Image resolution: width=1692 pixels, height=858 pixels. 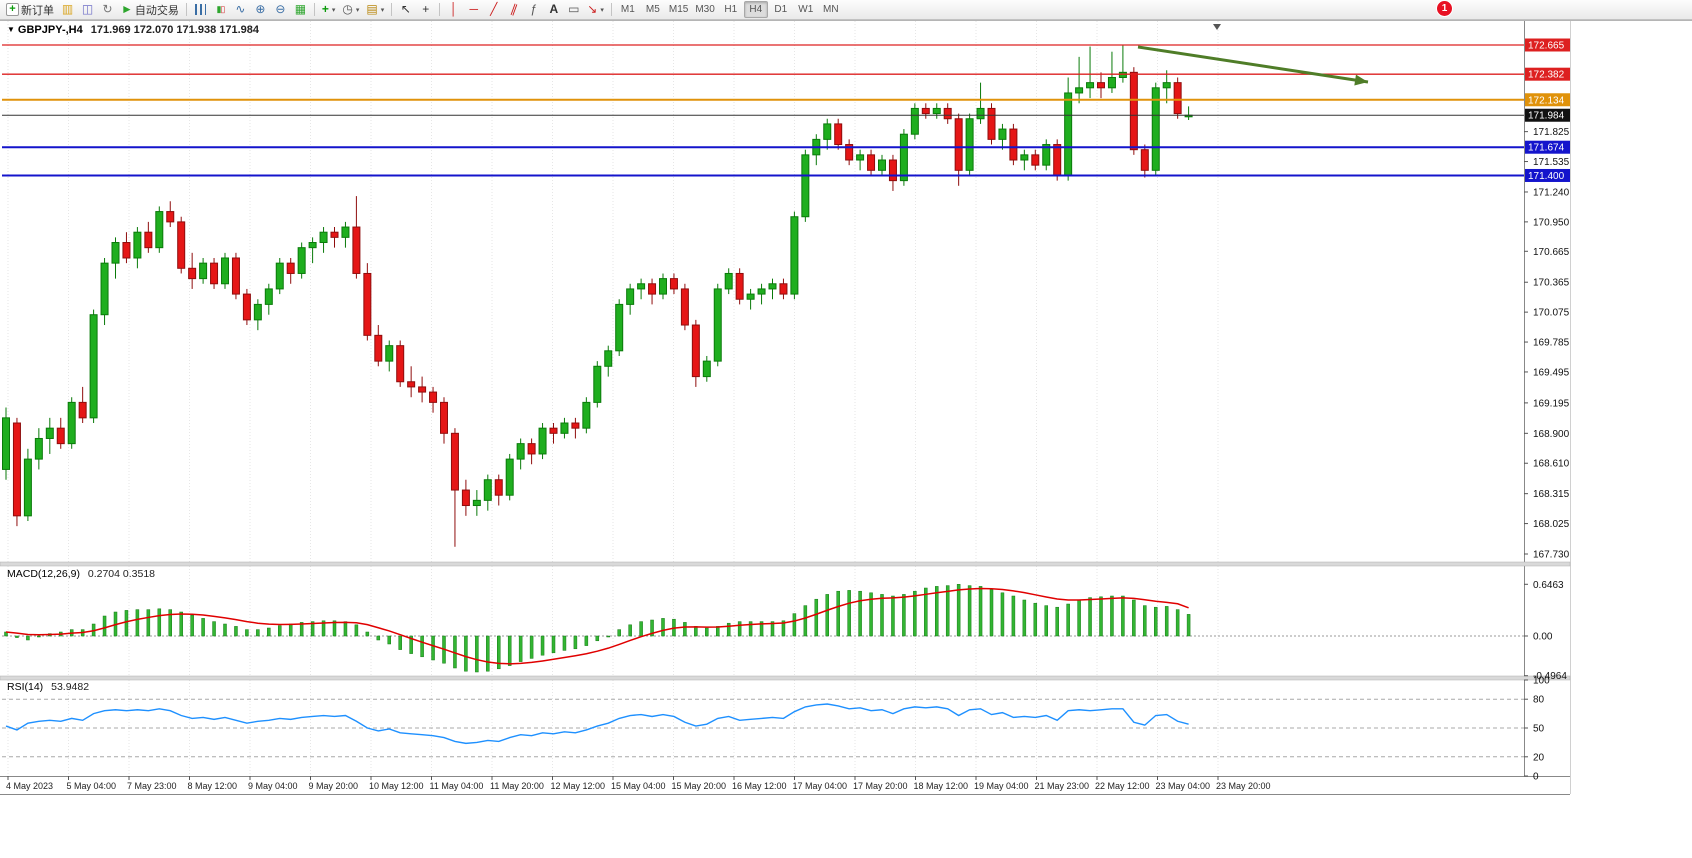 I want to click on new-order-button: + 新订单, so click(x=30, y=9).